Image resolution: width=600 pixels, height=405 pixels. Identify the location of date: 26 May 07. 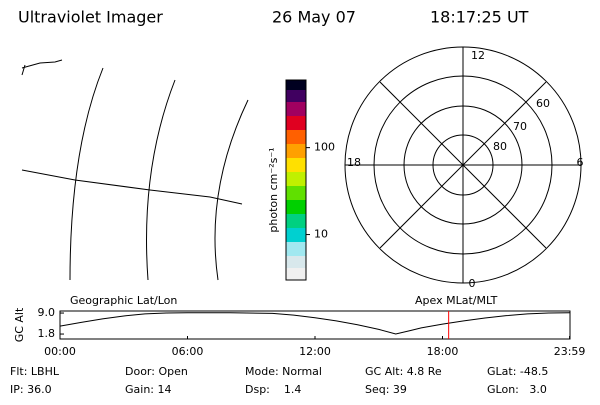
(314, 17).